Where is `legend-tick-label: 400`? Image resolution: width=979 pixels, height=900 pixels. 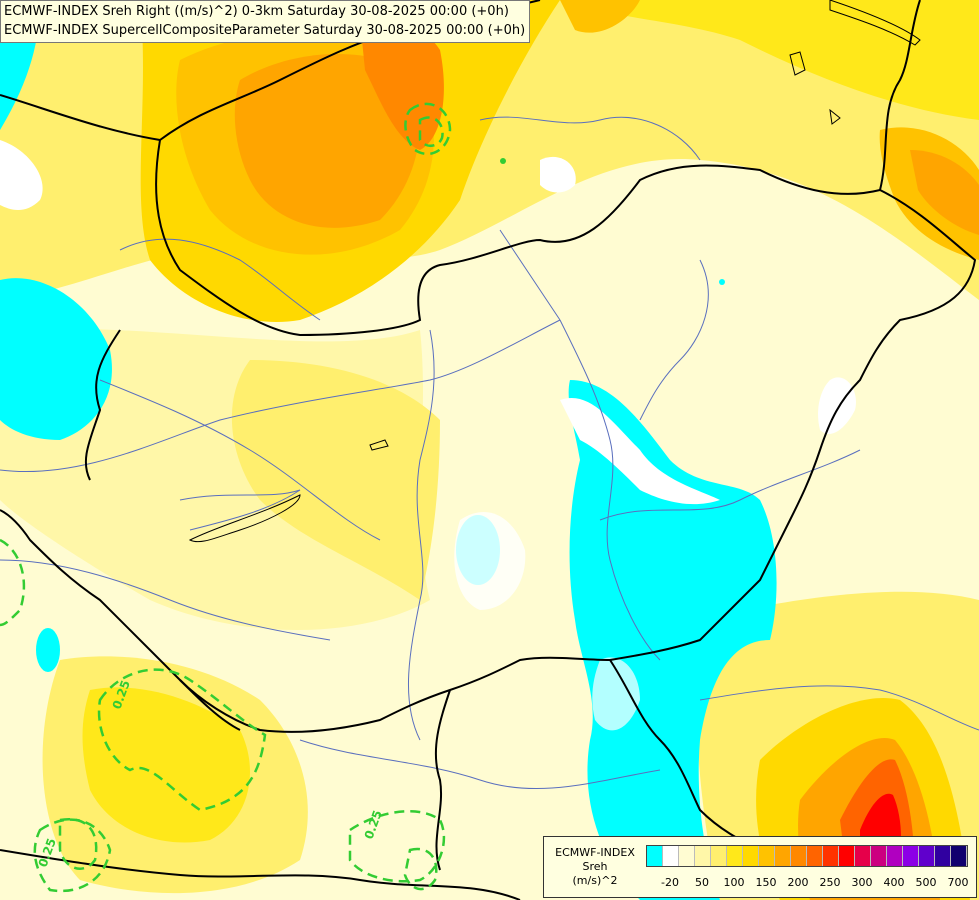 legend-tick-label: 400 is located at coordinates (894, 882).